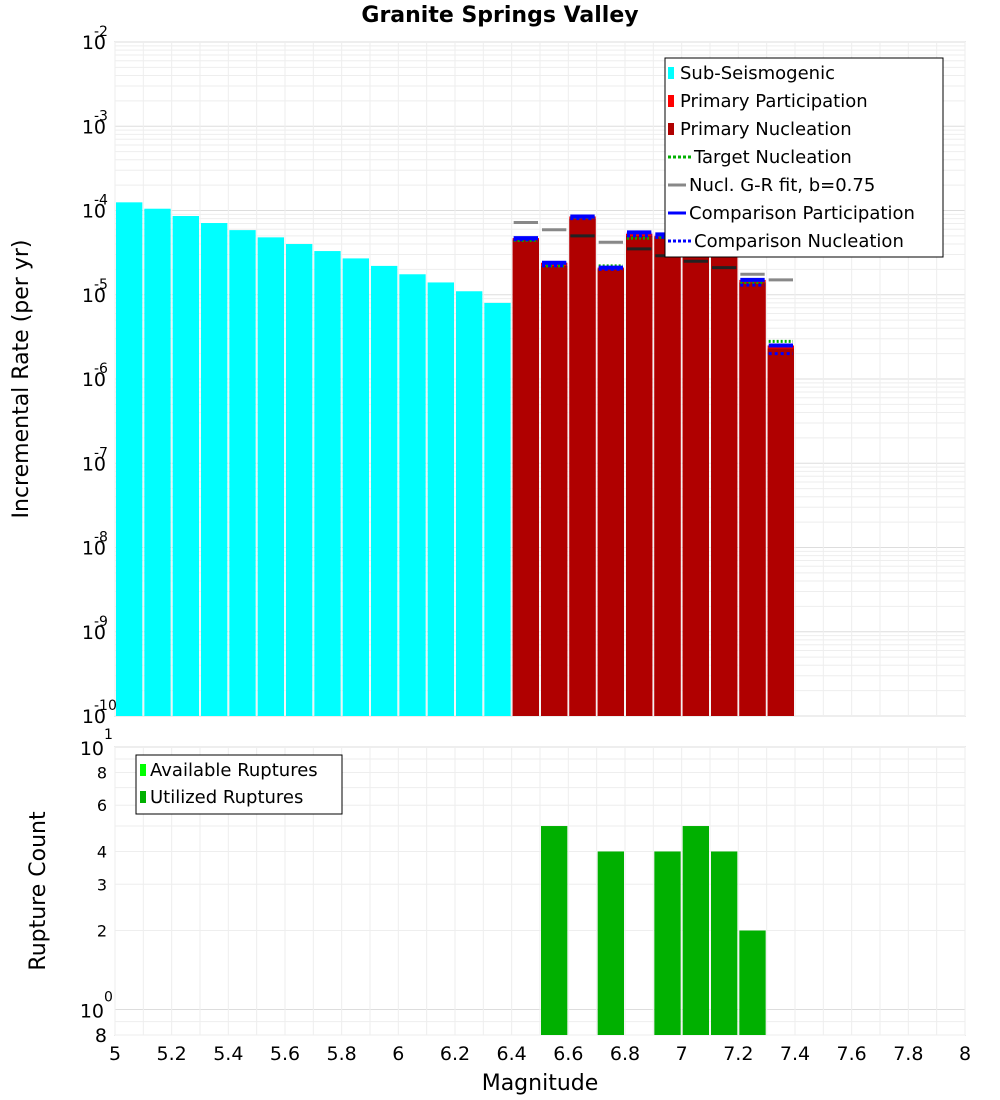 Image resolution: width=1000 pixels, height=1100 pixels. I want to click on legend-label: Sub-Seismogenic, so click(757, 73).